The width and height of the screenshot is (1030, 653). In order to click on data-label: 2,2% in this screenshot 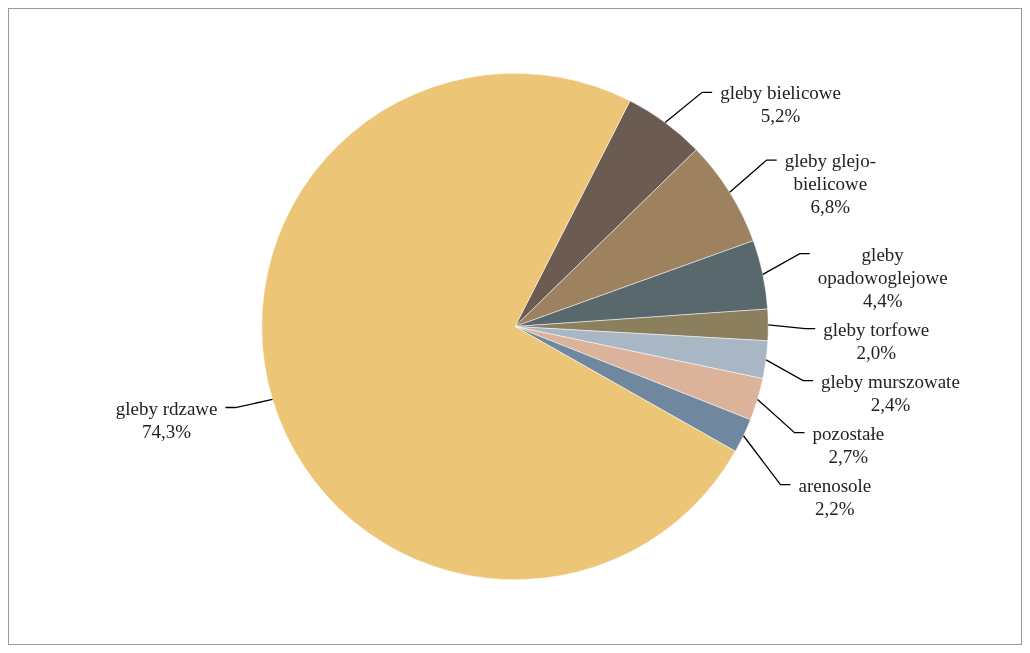, I will do `click(835, 508)`.